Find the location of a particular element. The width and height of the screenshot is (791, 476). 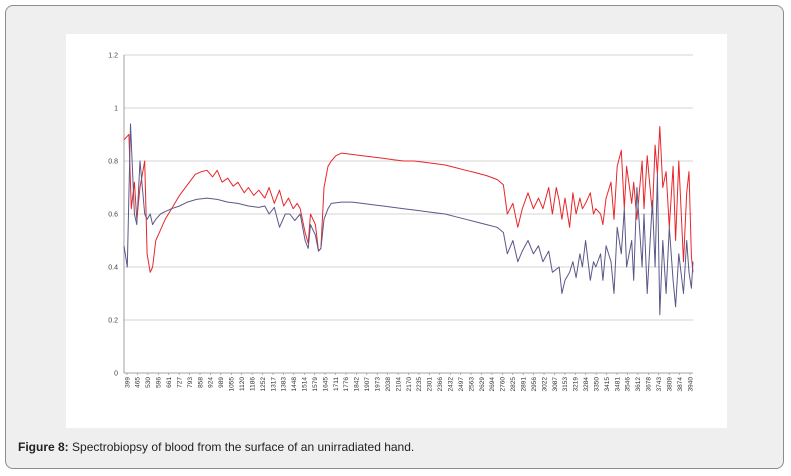

x-tick-label: 989 is located at coordinates (221, 382).